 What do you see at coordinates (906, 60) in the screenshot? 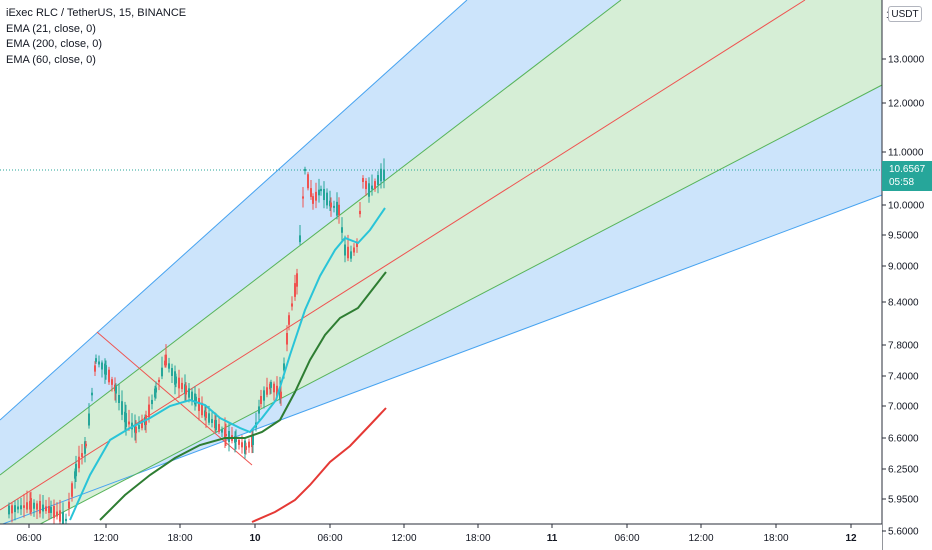
I see `price-label: 13.0000` at bounding box center [906, 60].